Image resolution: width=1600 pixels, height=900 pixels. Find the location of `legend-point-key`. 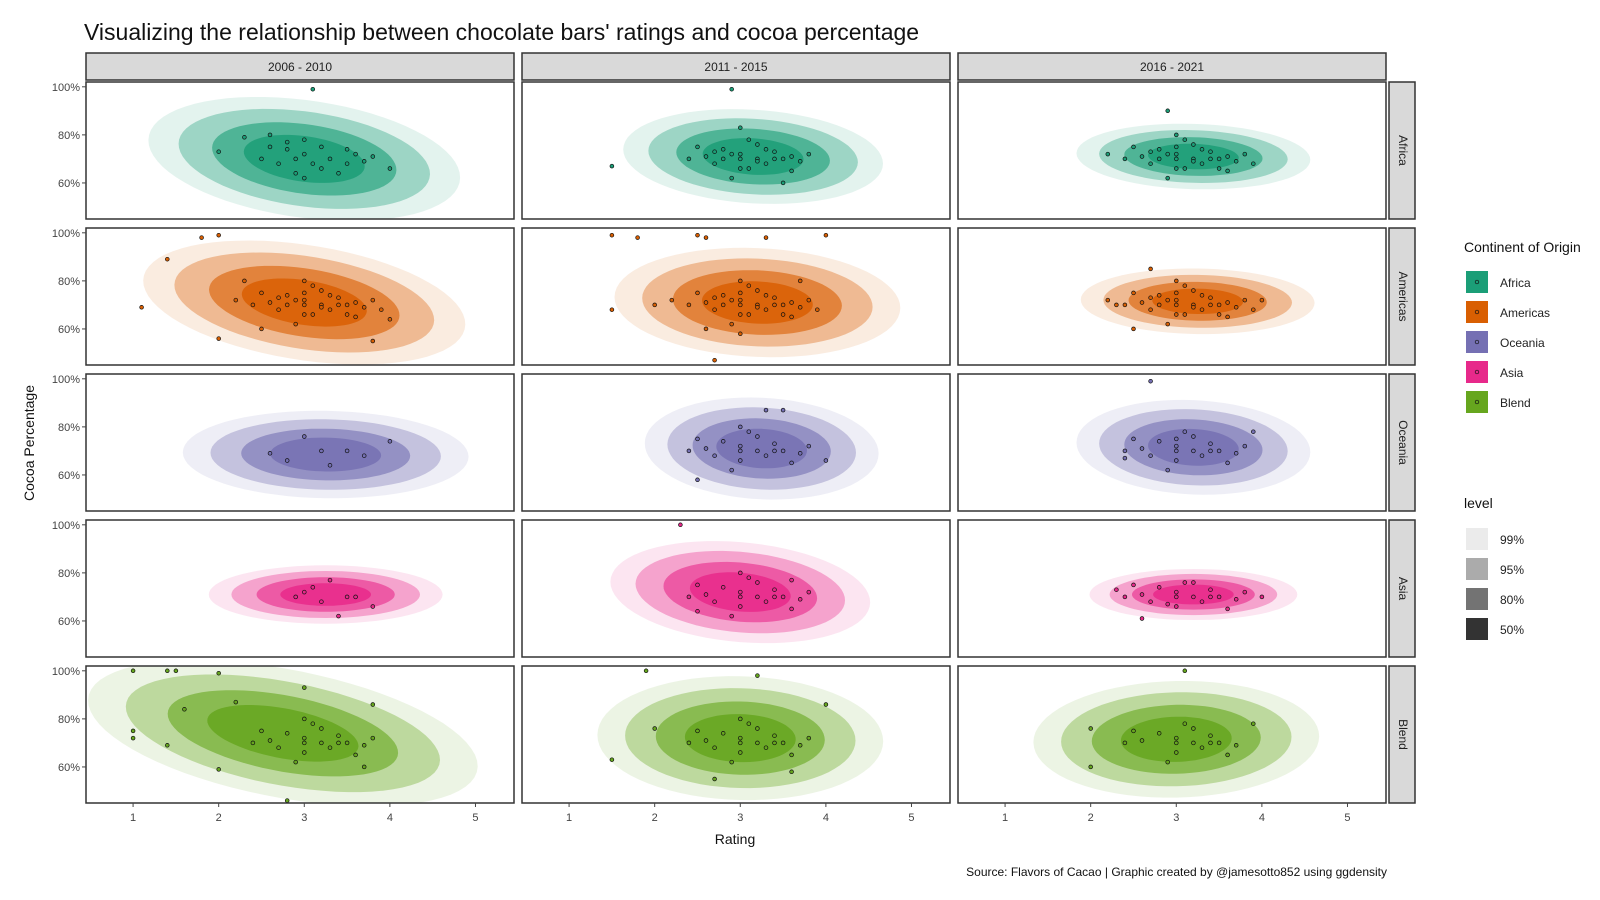

legend-point-key is located at coordinates (1477, 312).